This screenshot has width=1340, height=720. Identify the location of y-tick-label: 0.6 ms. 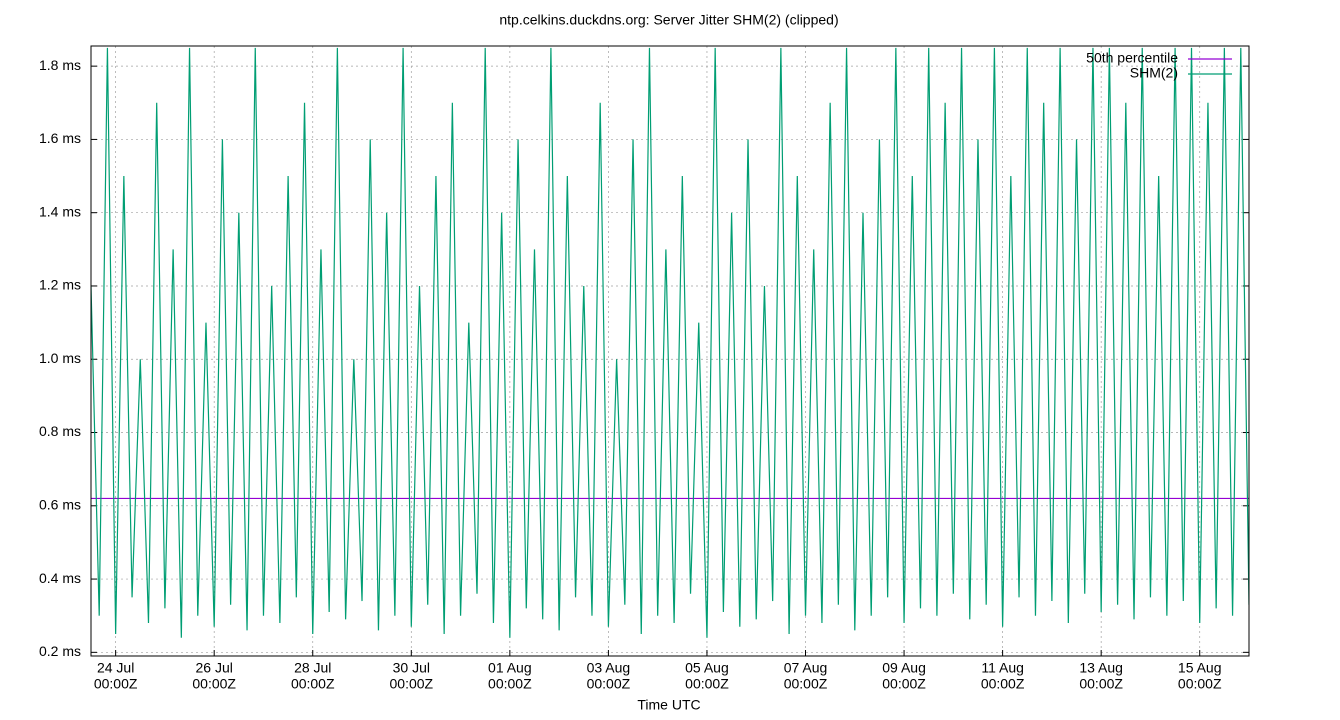
(60, 504).